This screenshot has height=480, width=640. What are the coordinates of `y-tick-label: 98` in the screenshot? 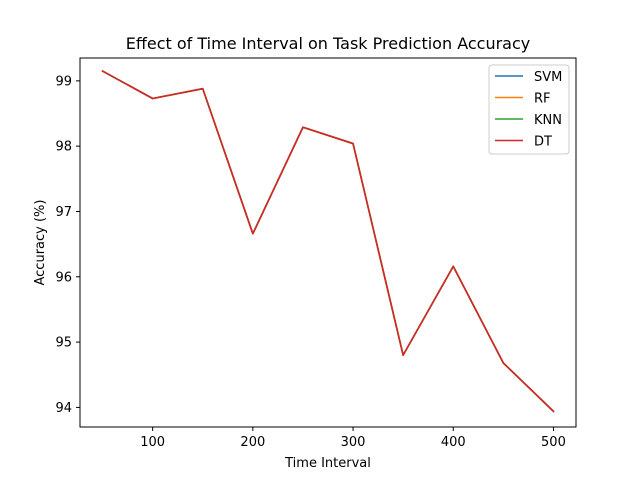 It's located at (63, 147).